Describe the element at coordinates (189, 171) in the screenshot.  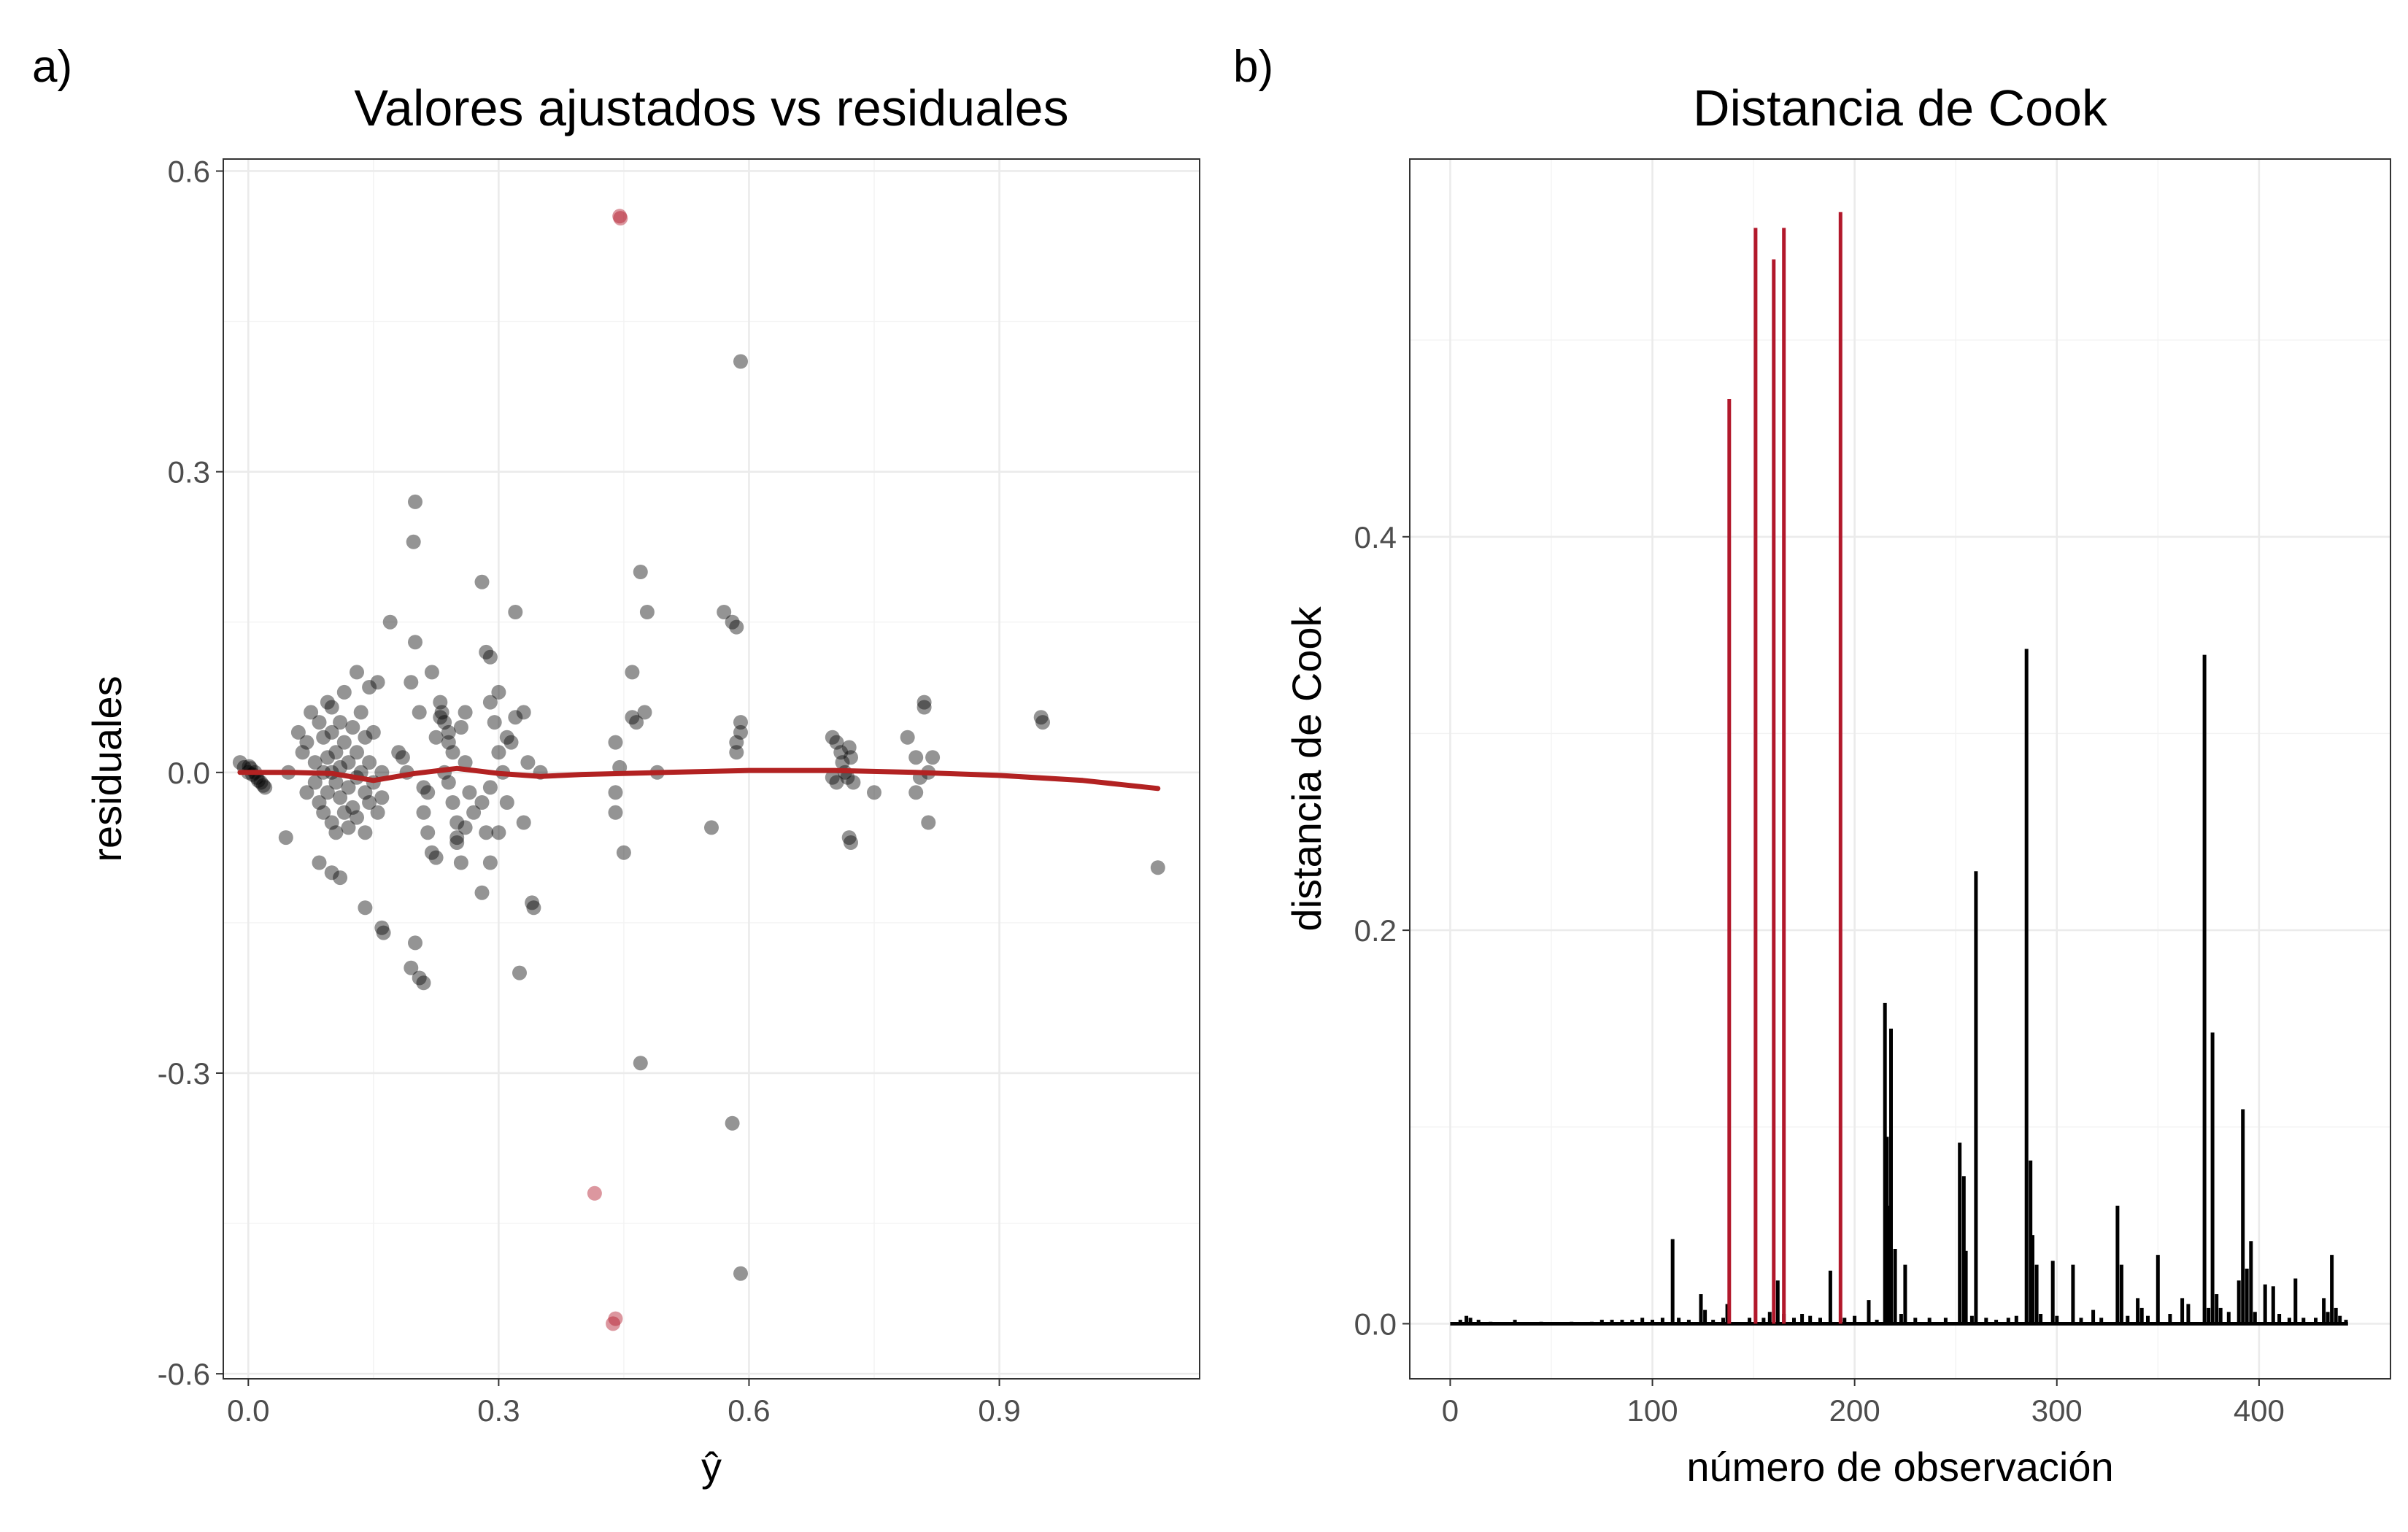
I see `y-tick-label: 0.6` at that location.